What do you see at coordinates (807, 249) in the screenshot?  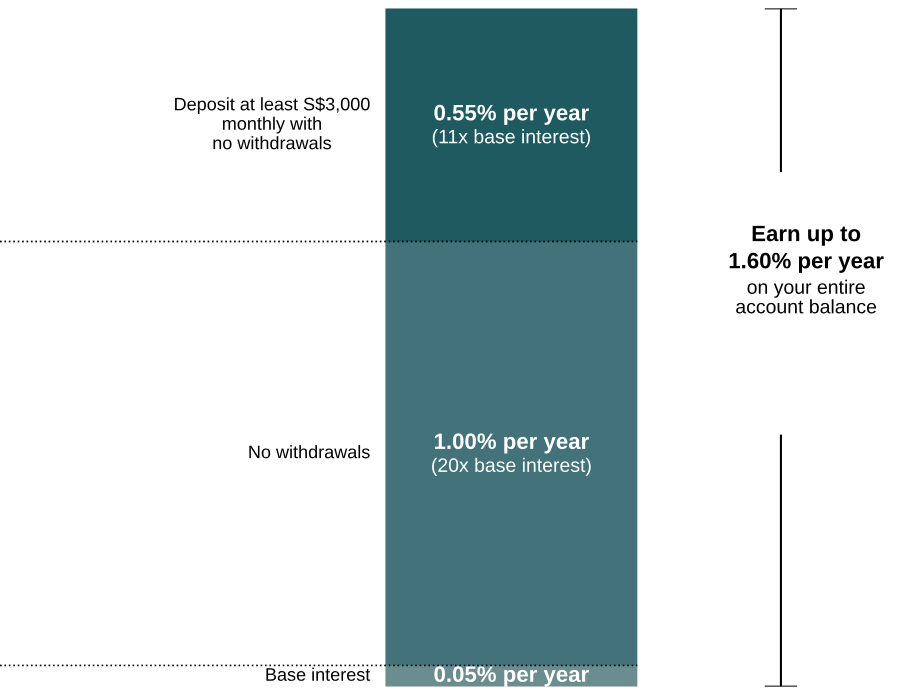 I see `text: Earn up to 1.60% per year` at bounding box center [807, 249].